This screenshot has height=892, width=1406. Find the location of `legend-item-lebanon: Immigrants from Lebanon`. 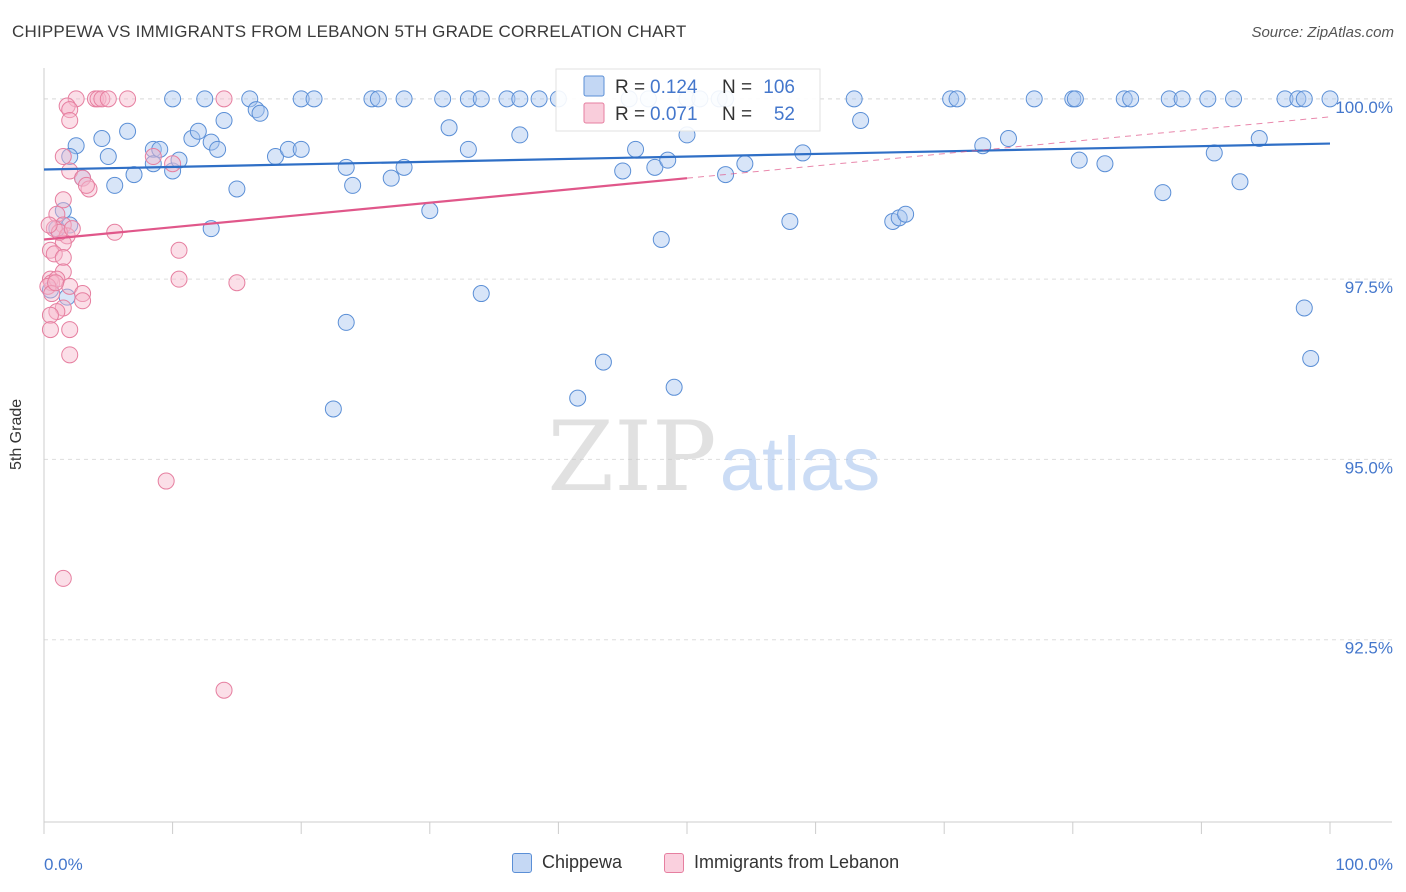

legend-item-lebanon: Immigrants from Lebanon is located at coordinates (781, 862).